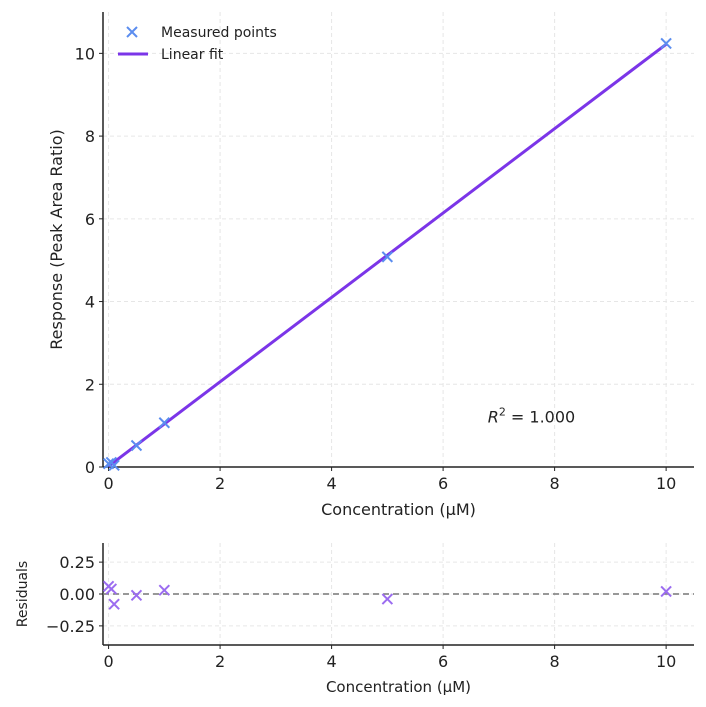 The width and height of the screenshot is (706, 707). Describe the element at coordinates (540, 416) in the screenshot. I see `r-squared-value: = 1.000` at that location.